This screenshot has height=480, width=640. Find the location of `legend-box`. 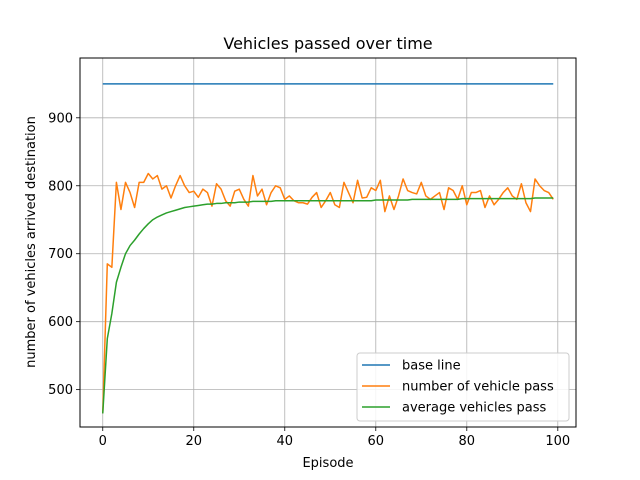

legend-box is located at coordinates (463, 387).